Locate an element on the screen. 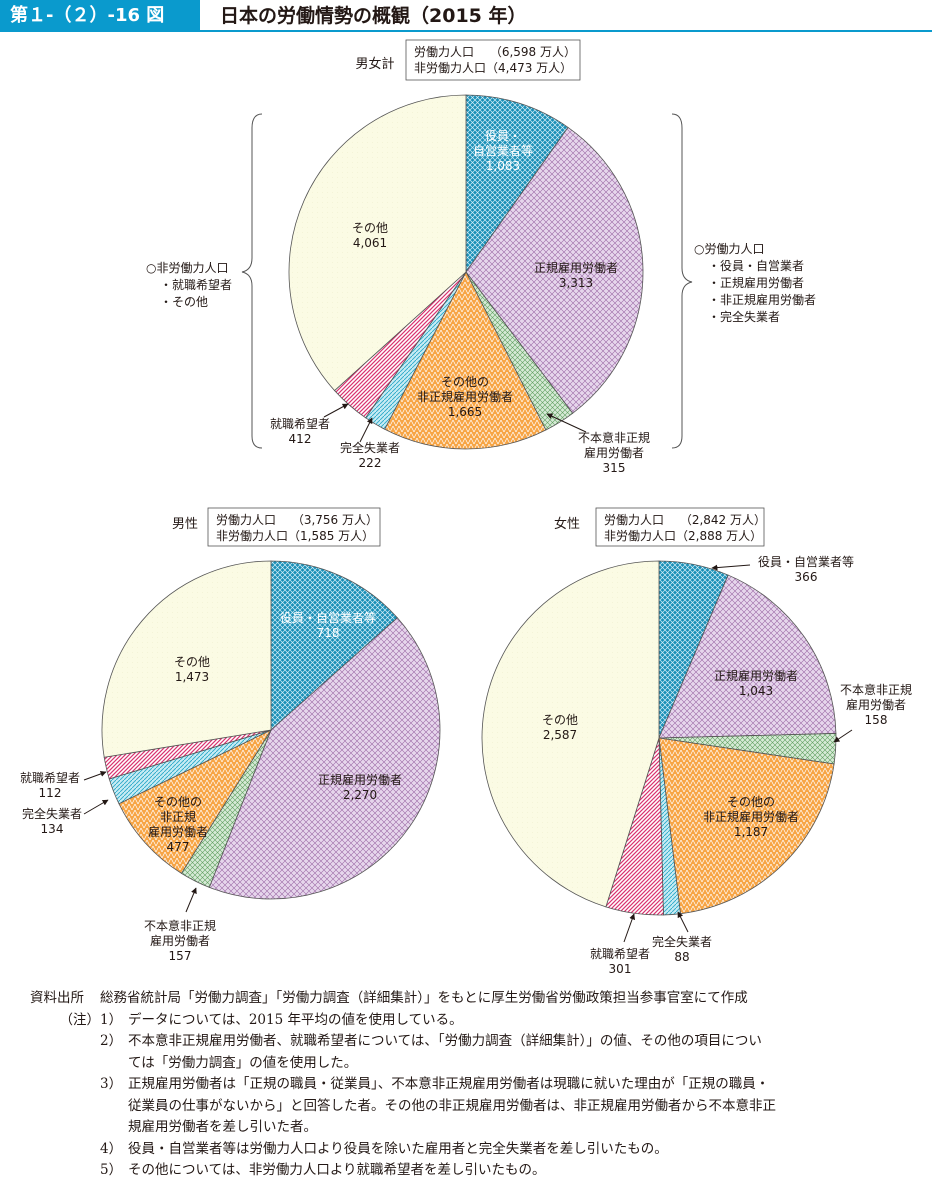 Image resolution: width=932 pixels, height=1202 pixels. population-line: 労働力人口 （2,842 万人） is located at coordinates (685, 520).